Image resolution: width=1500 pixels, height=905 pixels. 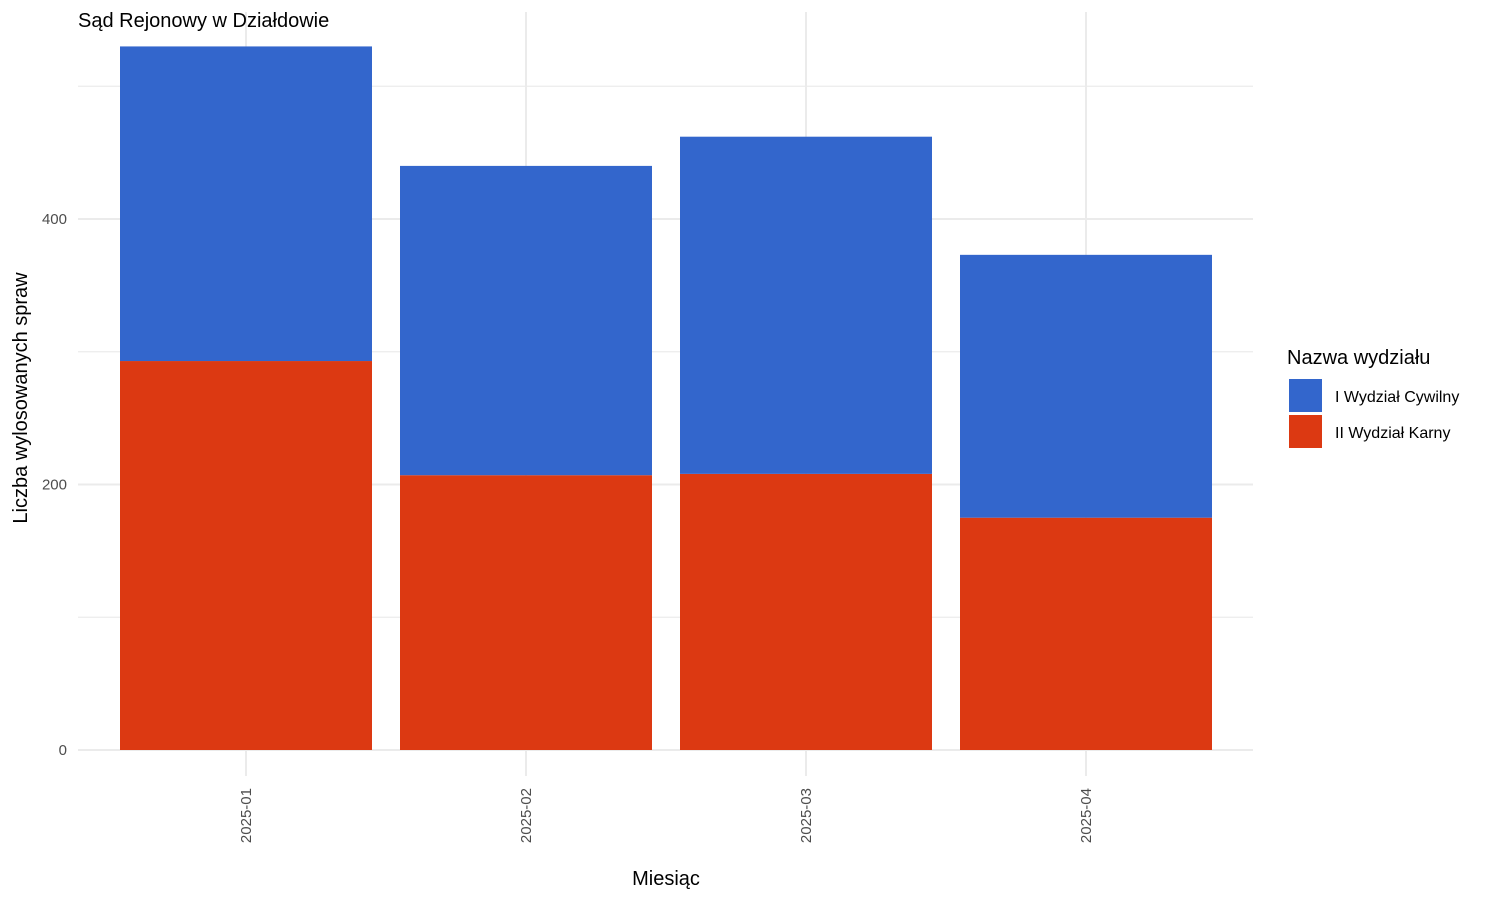 I want to click on x-axis-title: Miesiąc, so click(x=666, y=879).